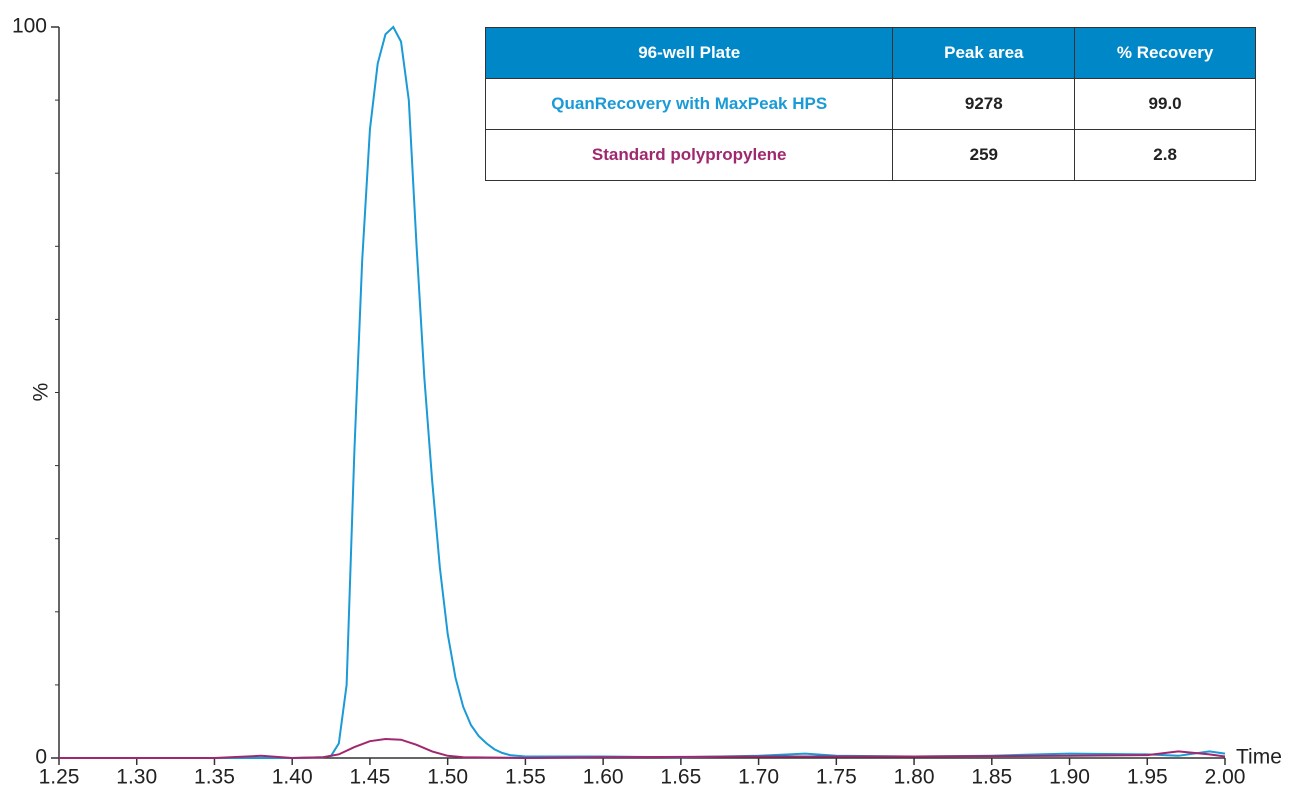 This screenshot has width=1293, height=790. I want to click on x-tick-label: 1.80, so click(914, 777).